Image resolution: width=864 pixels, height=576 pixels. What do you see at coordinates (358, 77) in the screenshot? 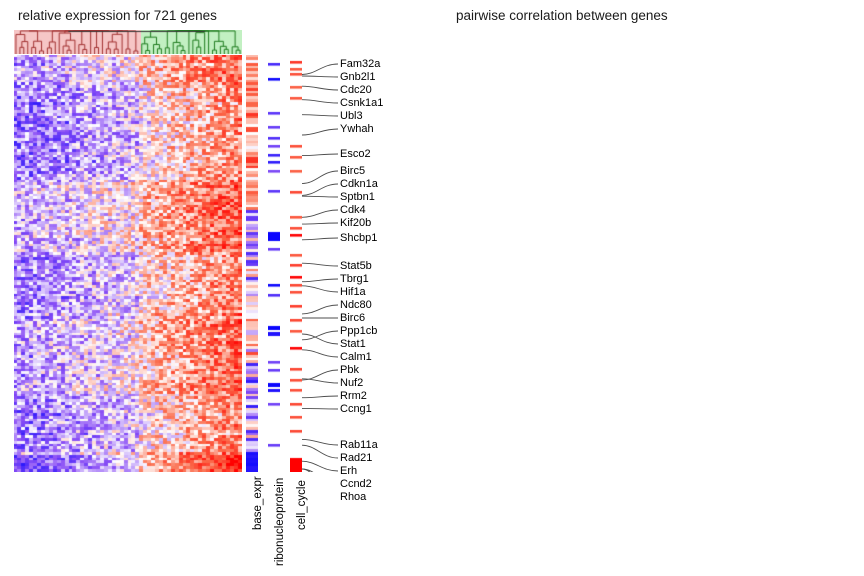
I see `gene-label: Gnb2l1` at bounding box center [358, 77].